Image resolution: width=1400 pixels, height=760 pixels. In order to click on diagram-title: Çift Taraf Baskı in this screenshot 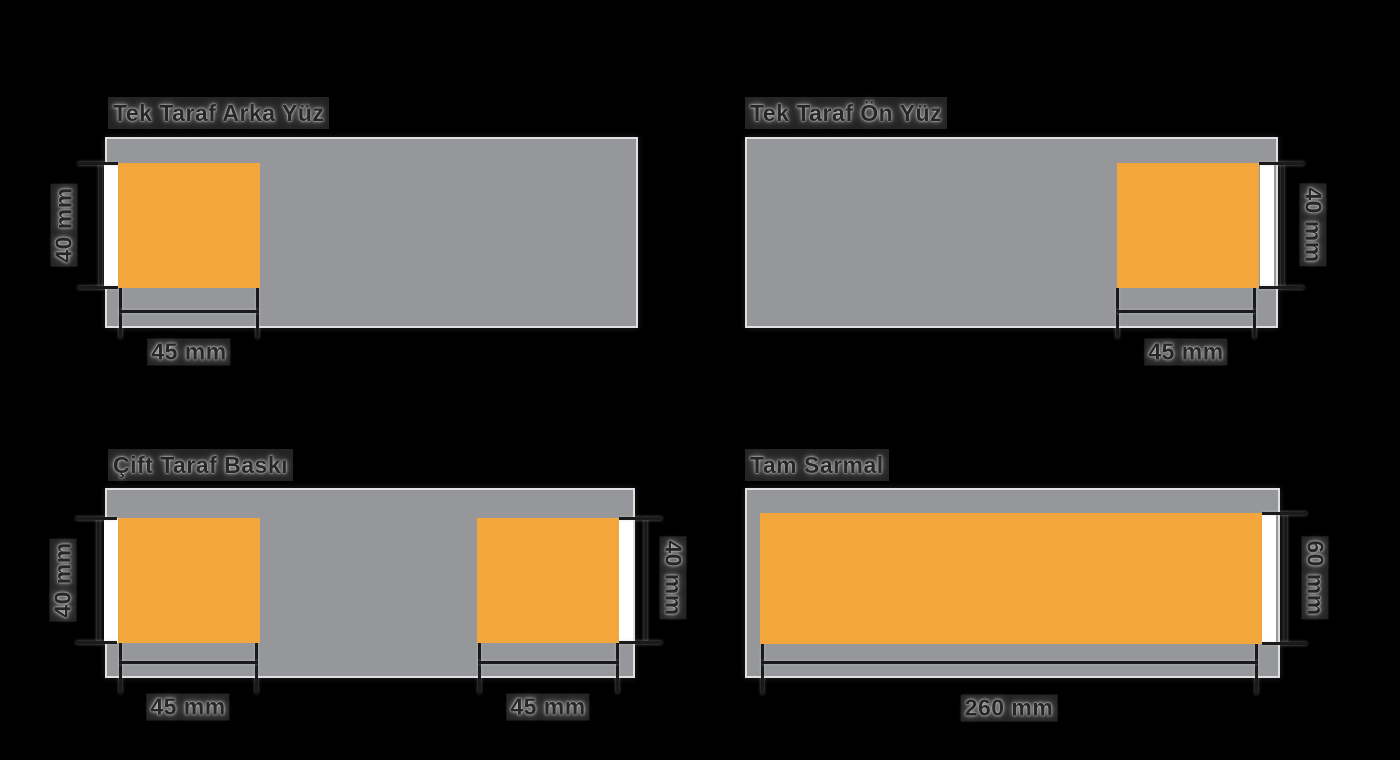, I will do `click(201, 465)`.